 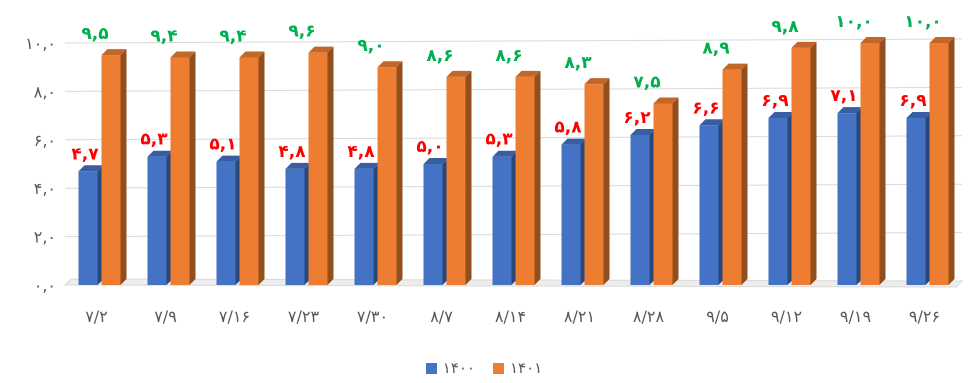 What do you see at coordinates (568, 128) in the screenshot?
I see `data-label-1400: ۵,۸` at bounding box center [568, 128].